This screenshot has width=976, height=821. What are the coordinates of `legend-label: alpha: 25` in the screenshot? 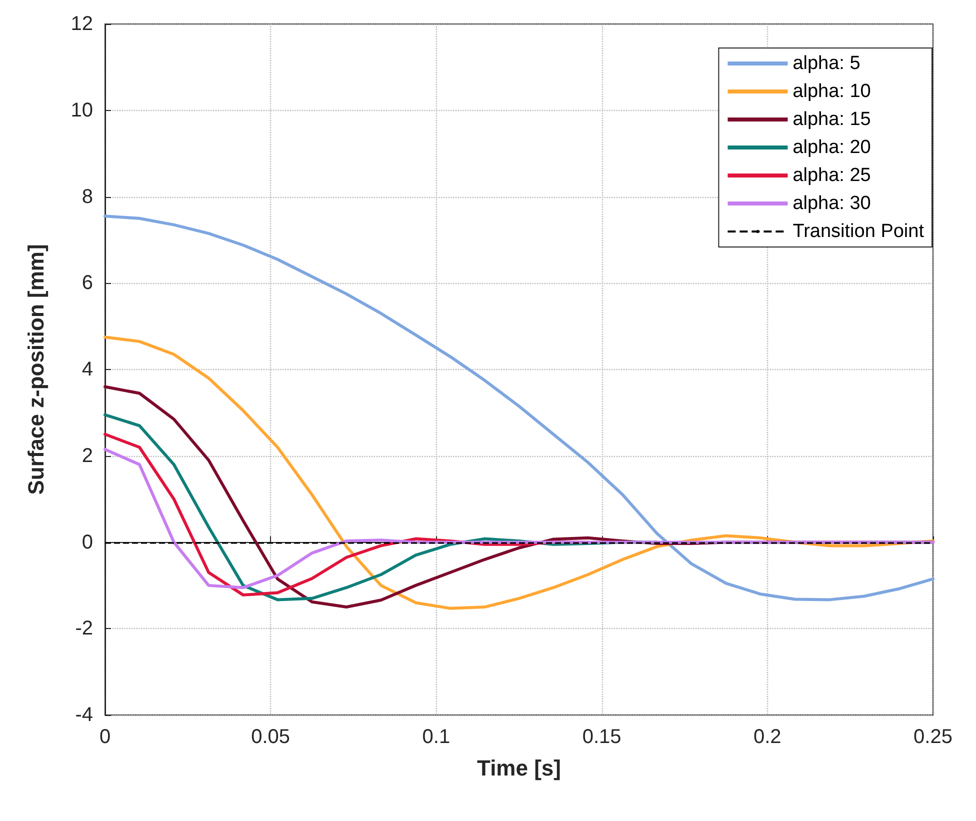 It's located at (831, 175).